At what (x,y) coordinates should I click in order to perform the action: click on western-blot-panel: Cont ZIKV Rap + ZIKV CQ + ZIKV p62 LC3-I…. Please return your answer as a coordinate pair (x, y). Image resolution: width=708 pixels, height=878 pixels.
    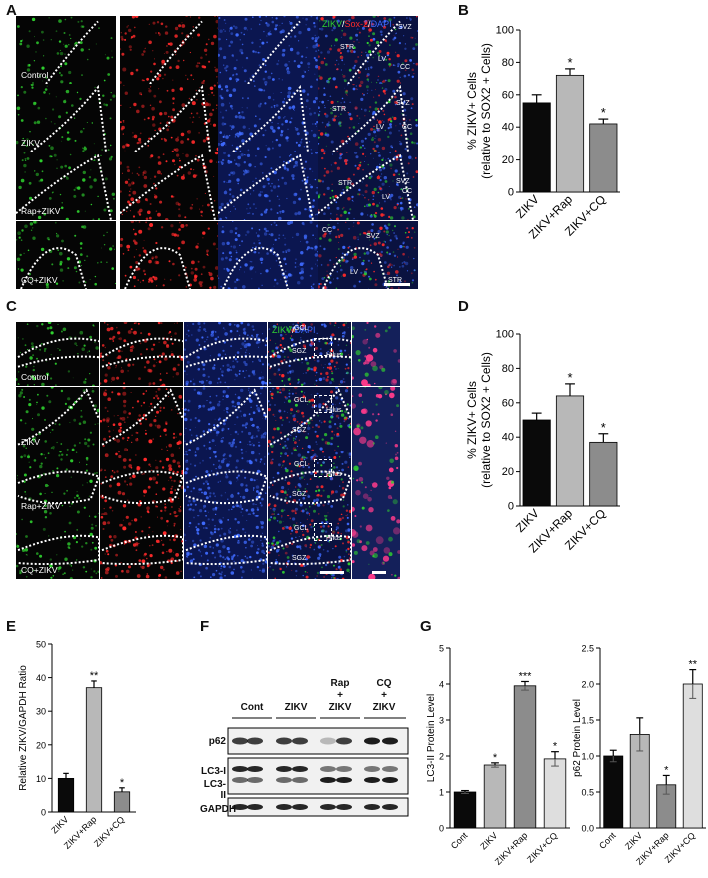
    Looking at the image, I should click on (308, 725).